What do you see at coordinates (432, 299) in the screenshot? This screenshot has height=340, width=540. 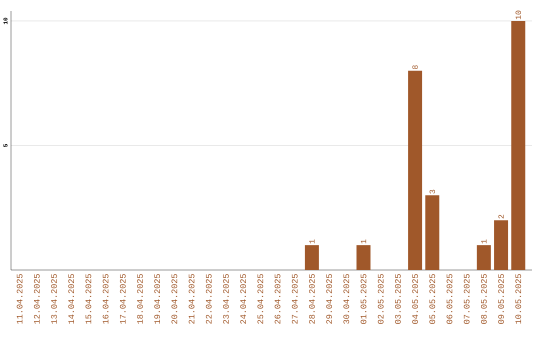 I see `x-tick-label: 05.05.2025` at bounding box center [432, 299].